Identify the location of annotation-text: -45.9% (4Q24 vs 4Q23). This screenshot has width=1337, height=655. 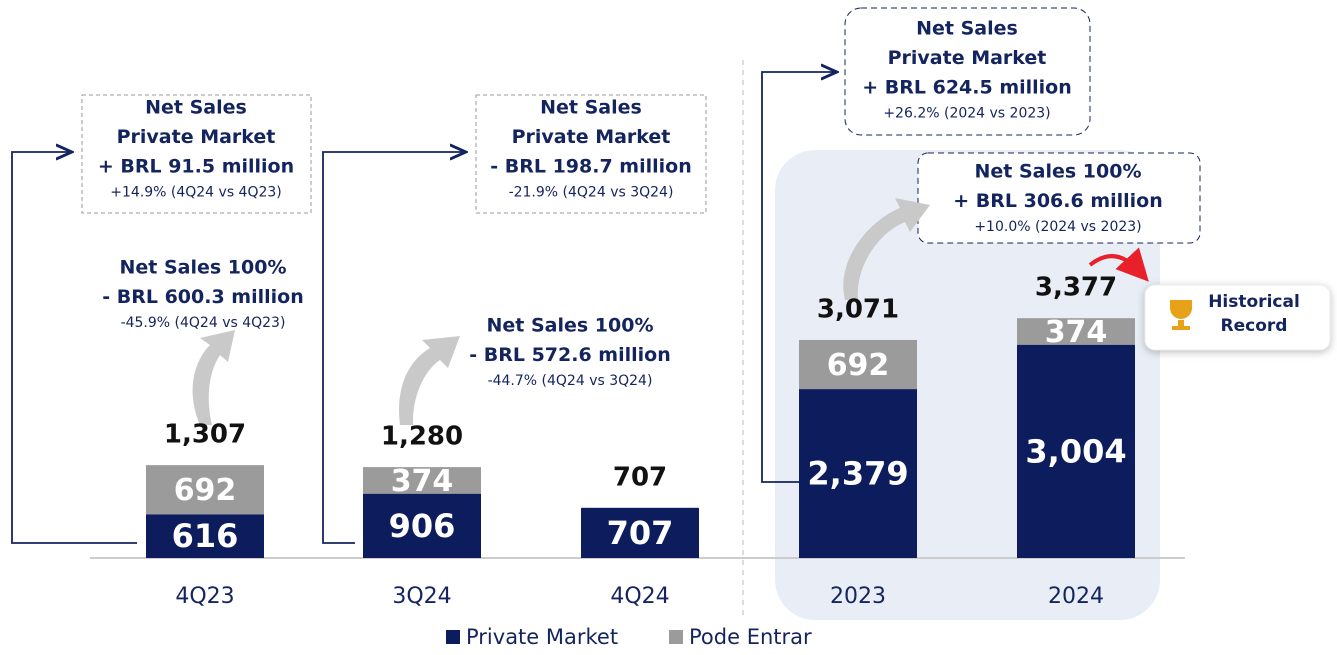
(203, 323).